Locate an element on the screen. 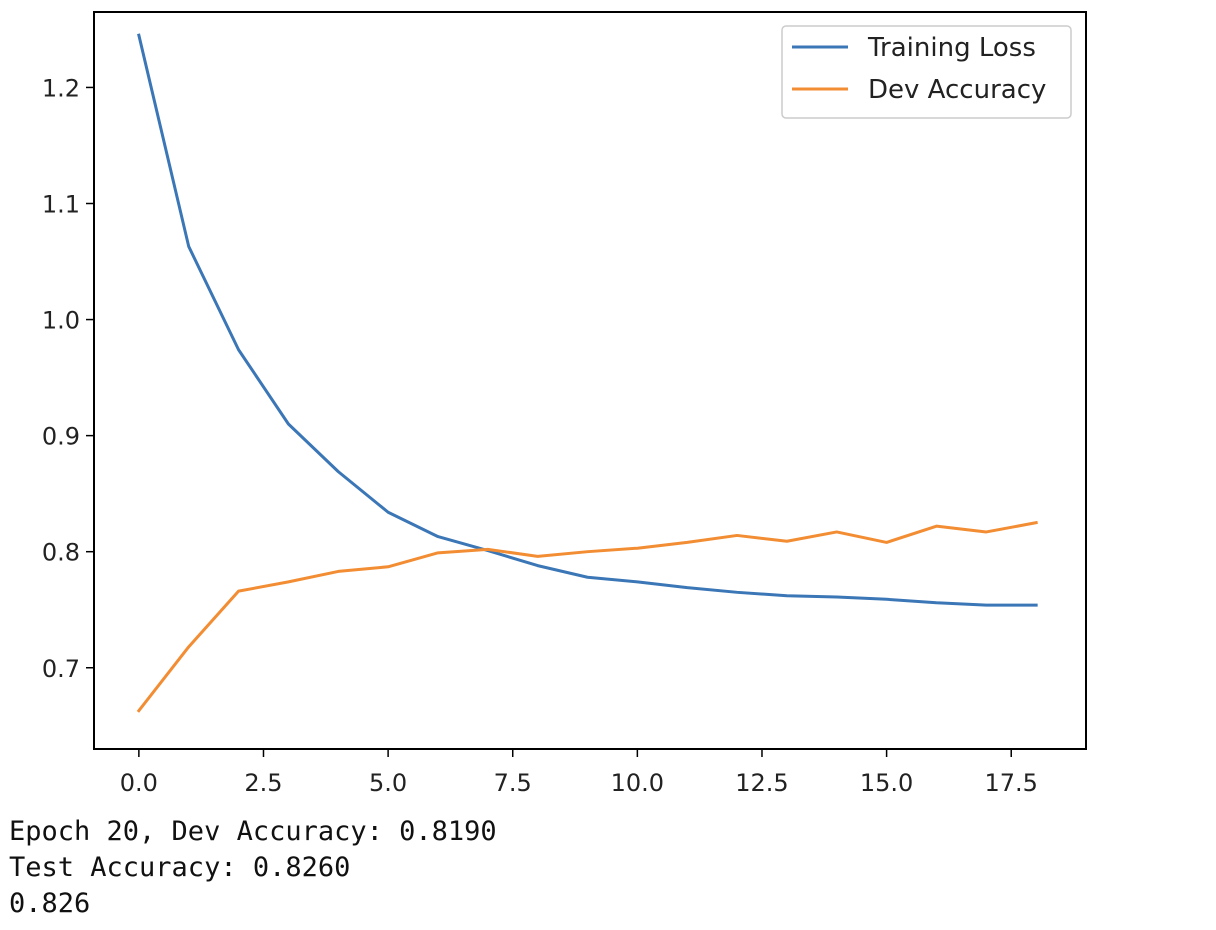  x-tick-label: 15.0 is located at coordinates (886, 783).